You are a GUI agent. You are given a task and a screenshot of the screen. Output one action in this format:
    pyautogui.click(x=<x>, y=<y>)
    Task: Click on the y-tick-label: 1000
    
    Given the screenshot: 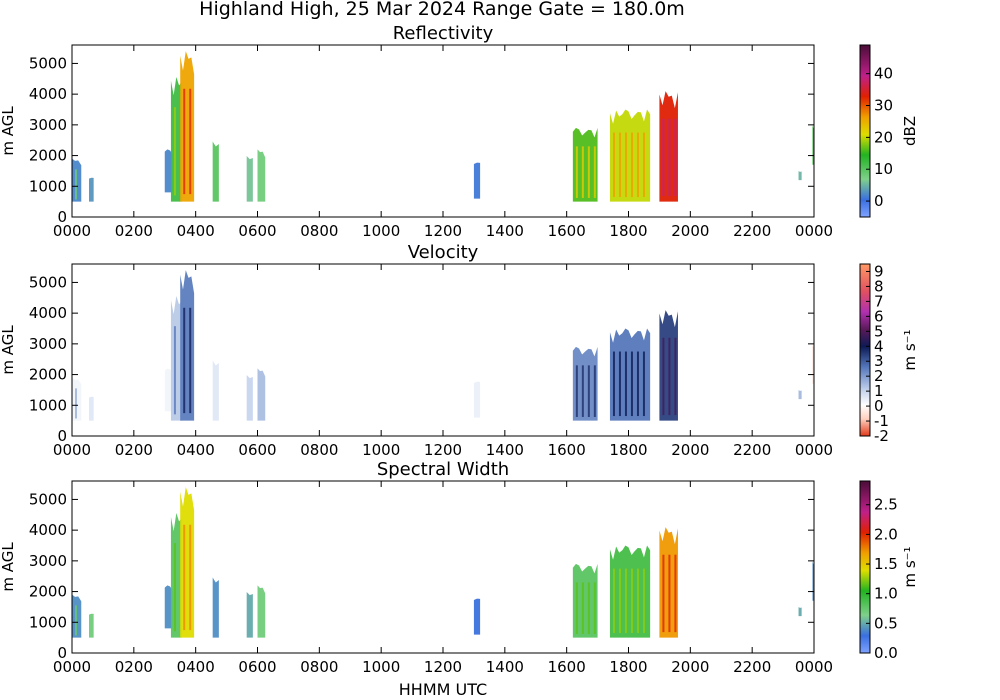 What is the action you would take?
    pyautogui.click(x=48, y=405)
    